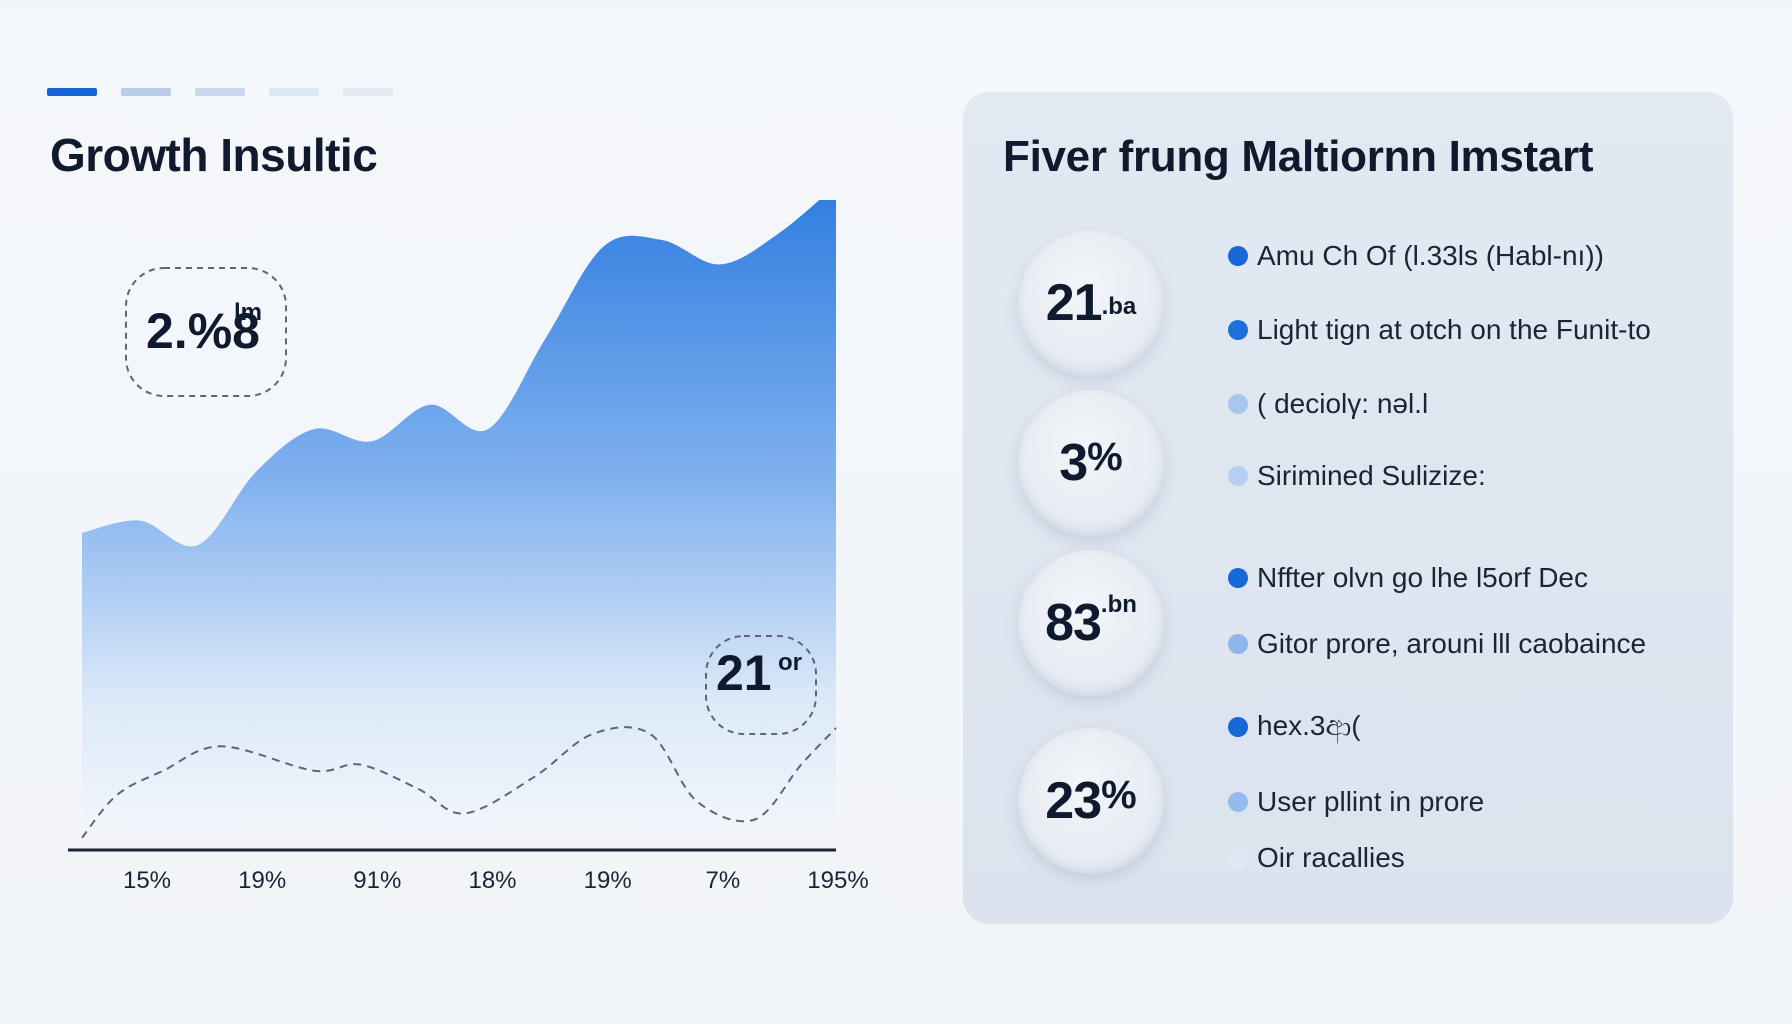  What do you see at coordinates (147, 880) in the screenshot?
I see `x-tick-label: 15%` at bounding box center [147, 880].